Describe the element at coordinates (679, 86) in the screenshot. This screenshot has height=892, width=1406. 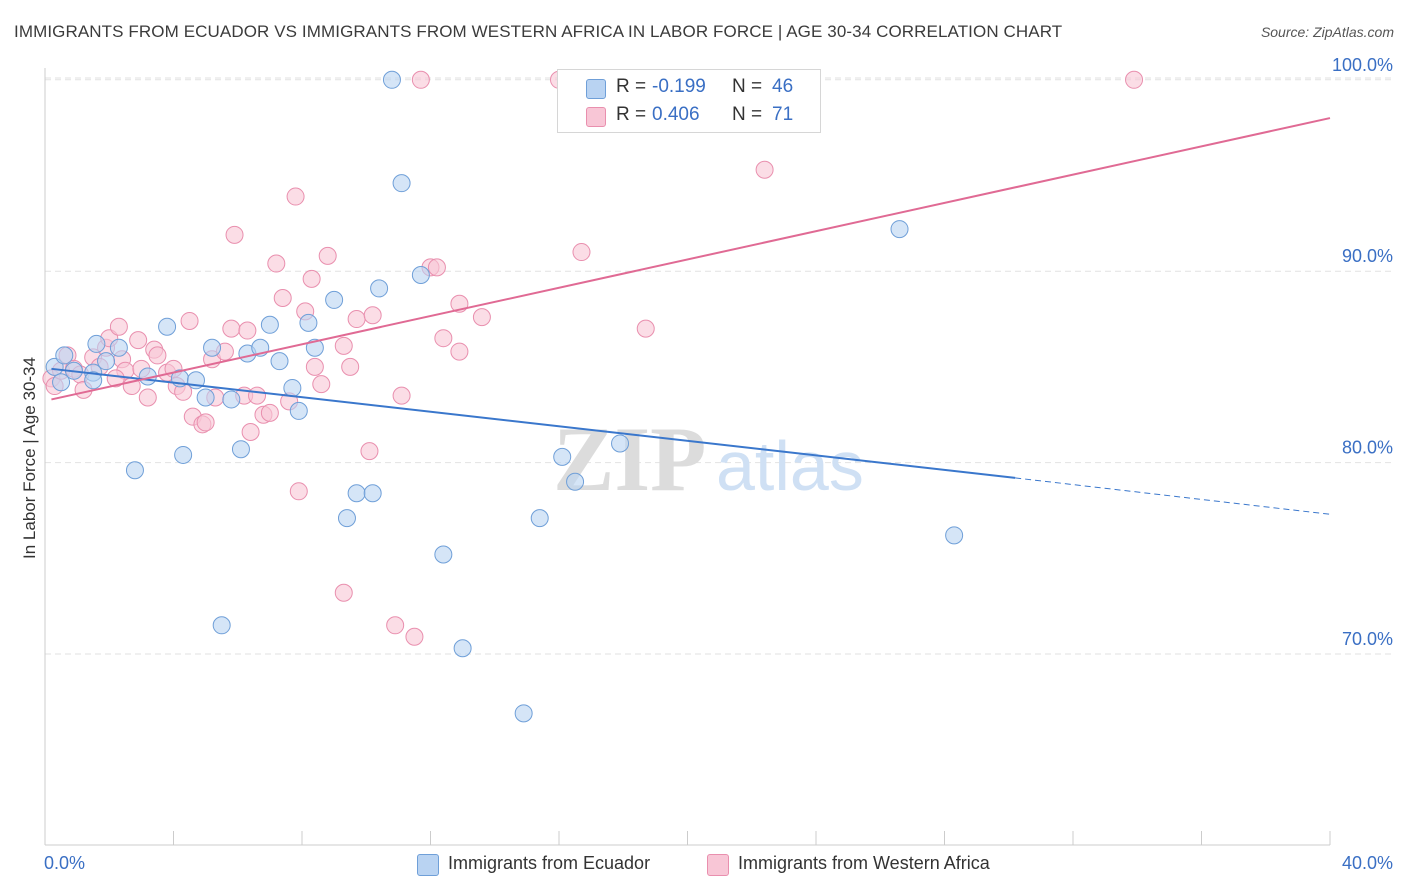
I see `legend-r-value: -0.199` at that location.